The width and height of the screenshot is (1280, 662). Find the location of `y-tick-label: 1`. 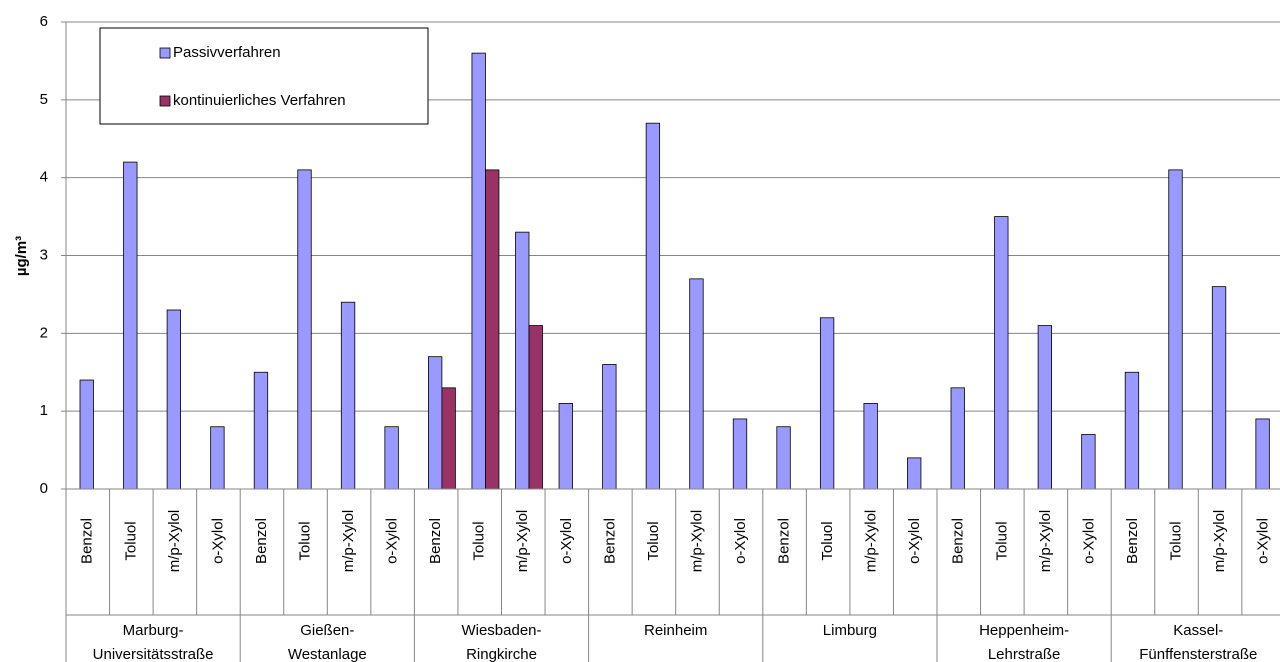

y-tick-label: 1 is located at coordinates (44, 410).